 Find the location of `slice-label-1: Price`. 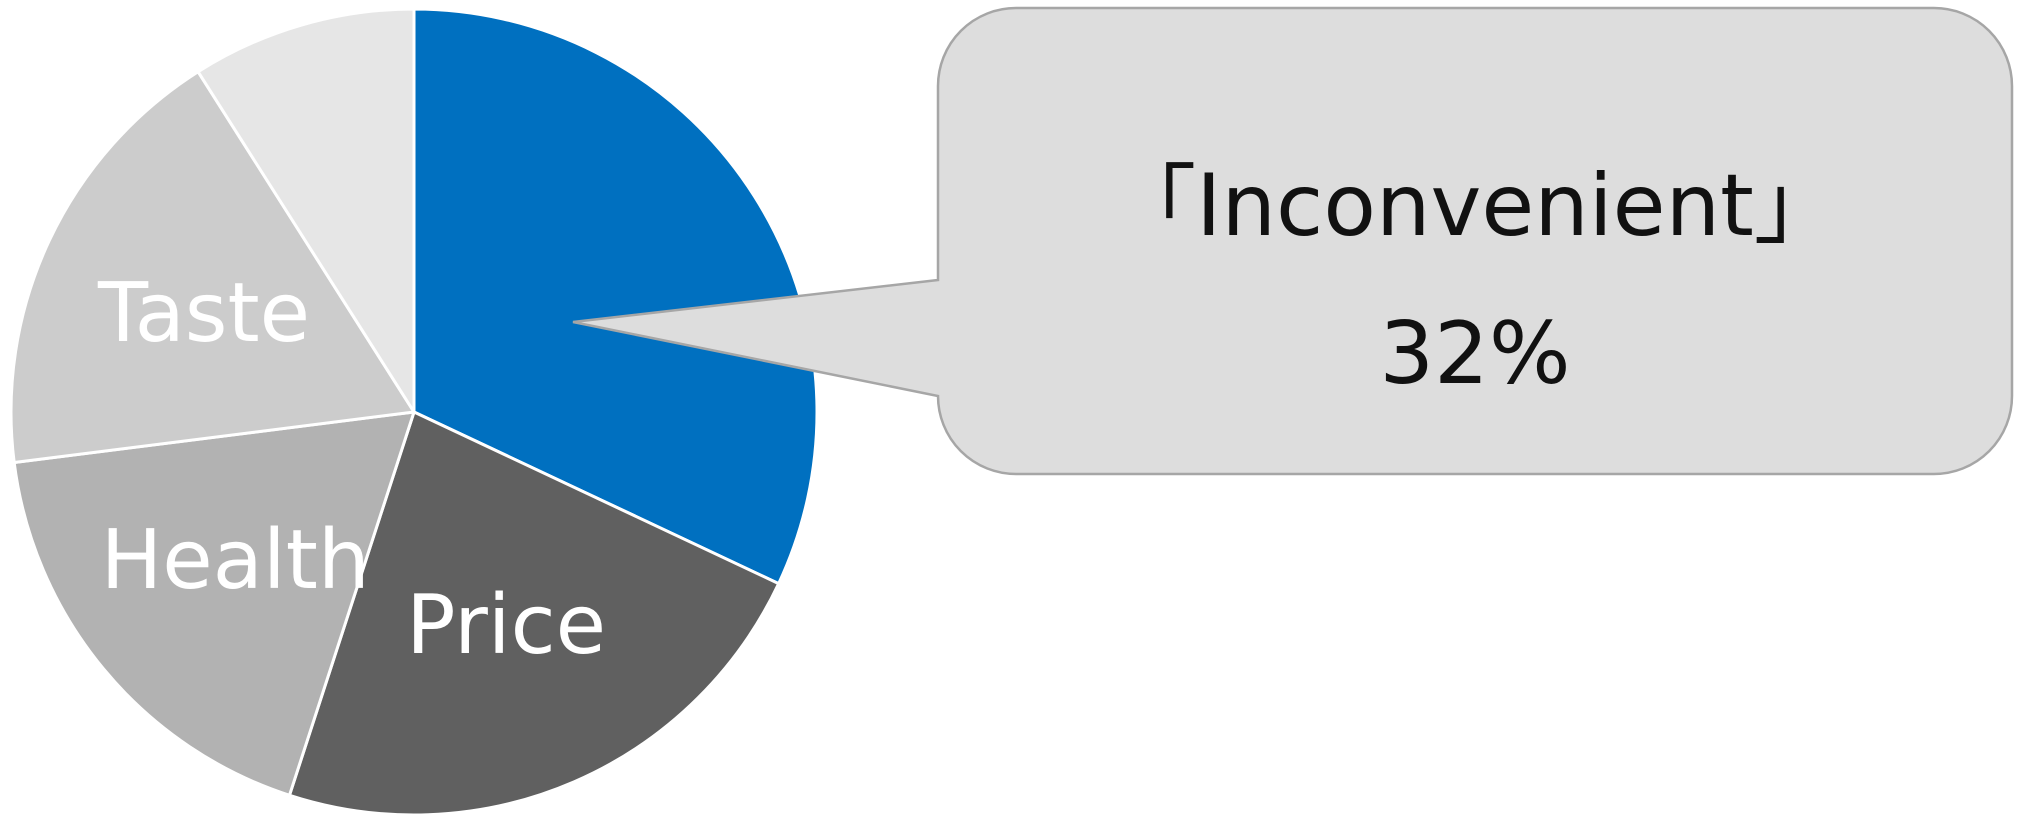

slice-label-1: Price is located at coordinates (506, 625).